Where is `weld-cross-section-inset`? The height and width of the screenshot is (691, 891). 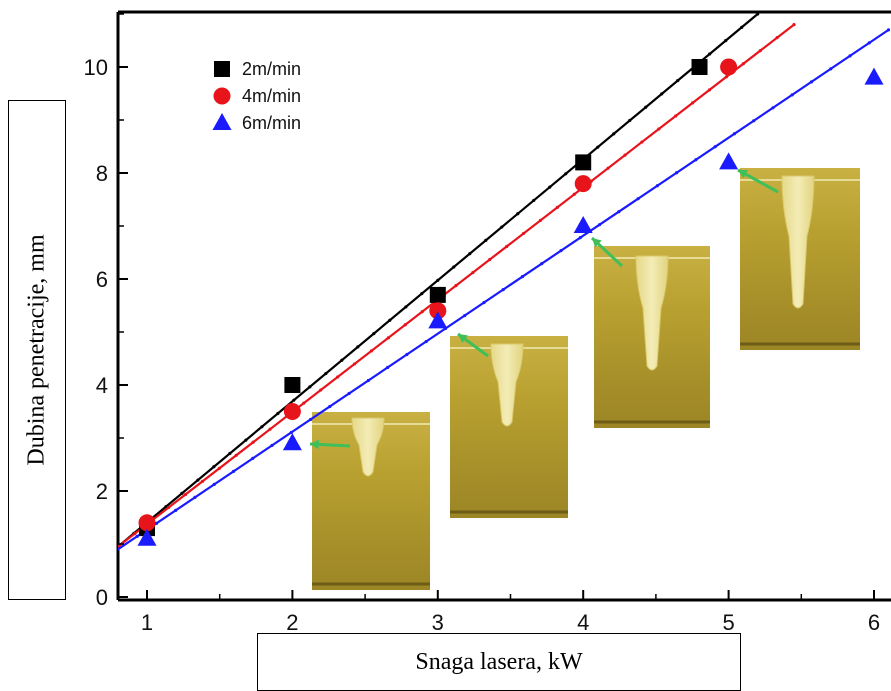
weld-cross-section-inset is located at coordinates (650, 332).